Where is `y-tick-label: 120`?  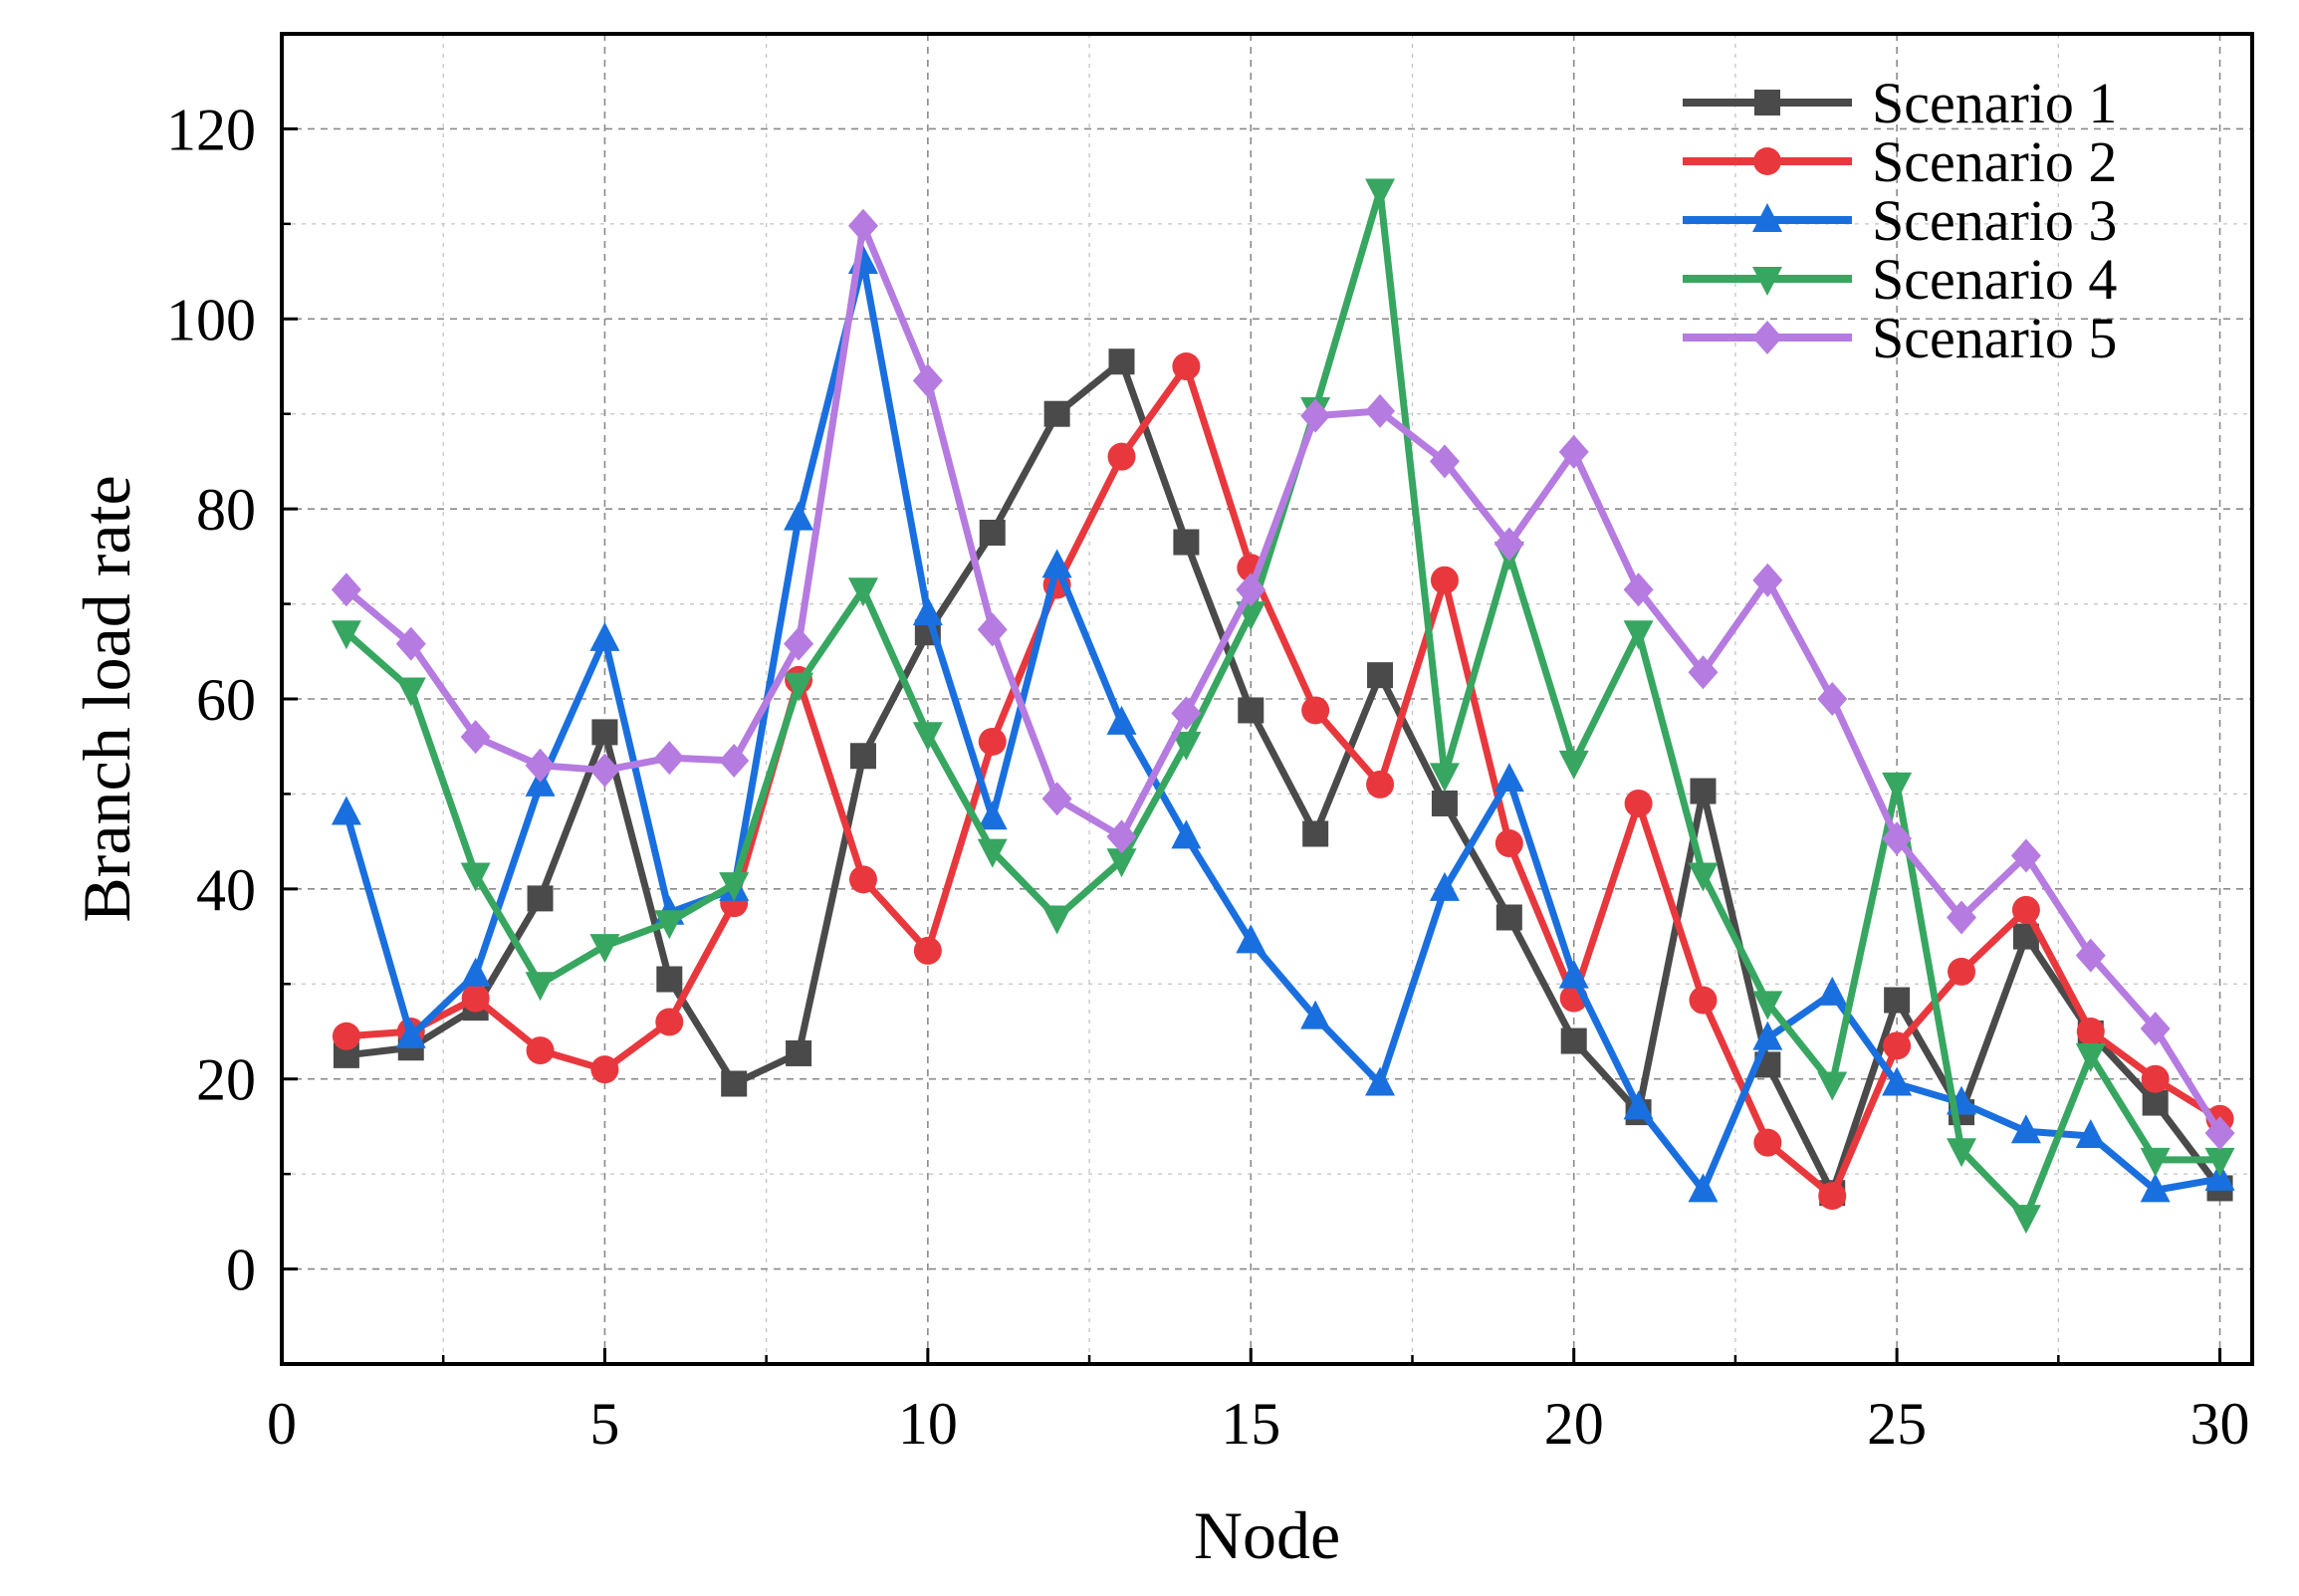
y-tick-label: 120 is located at coordinates (211, 129).